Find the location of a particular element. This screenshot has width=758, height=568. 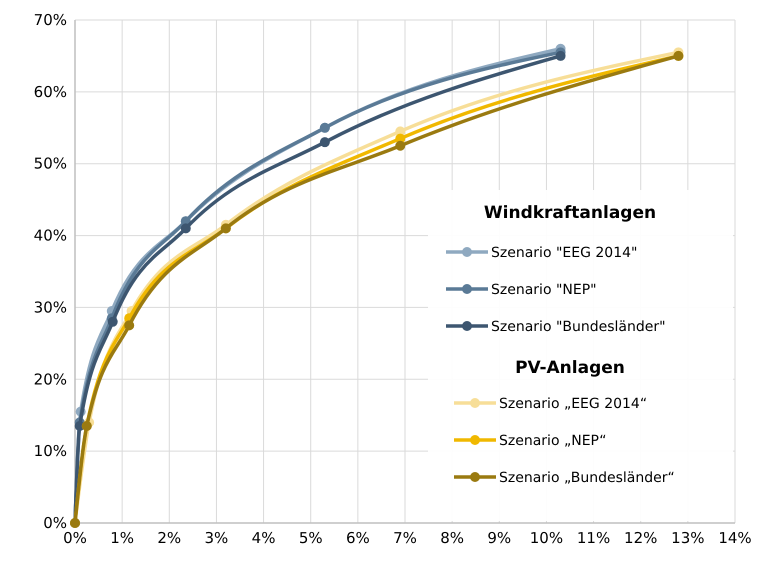

legend-label: Szenario „EEG 2014“ is located at coordinates (573, 404).